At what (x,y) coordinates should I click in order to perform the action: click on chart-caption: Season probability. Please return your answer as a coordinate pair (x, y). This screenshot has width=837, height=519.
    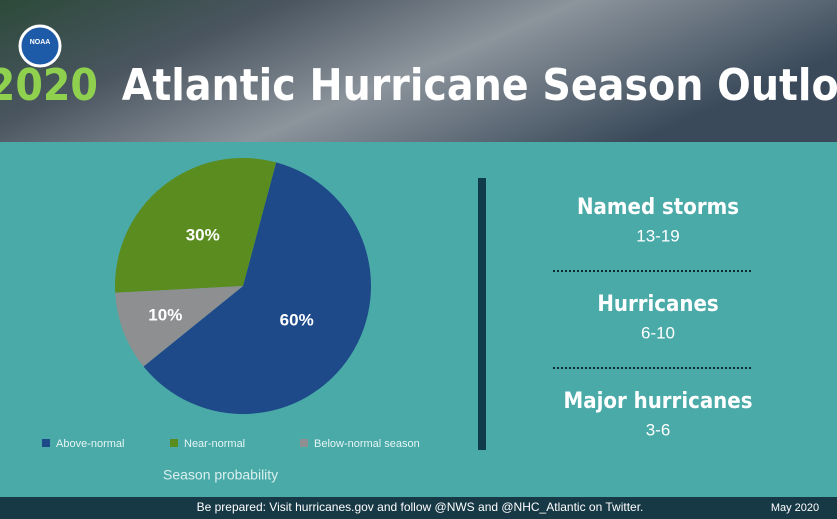
    Looking at the image, I should click on (220, 475).